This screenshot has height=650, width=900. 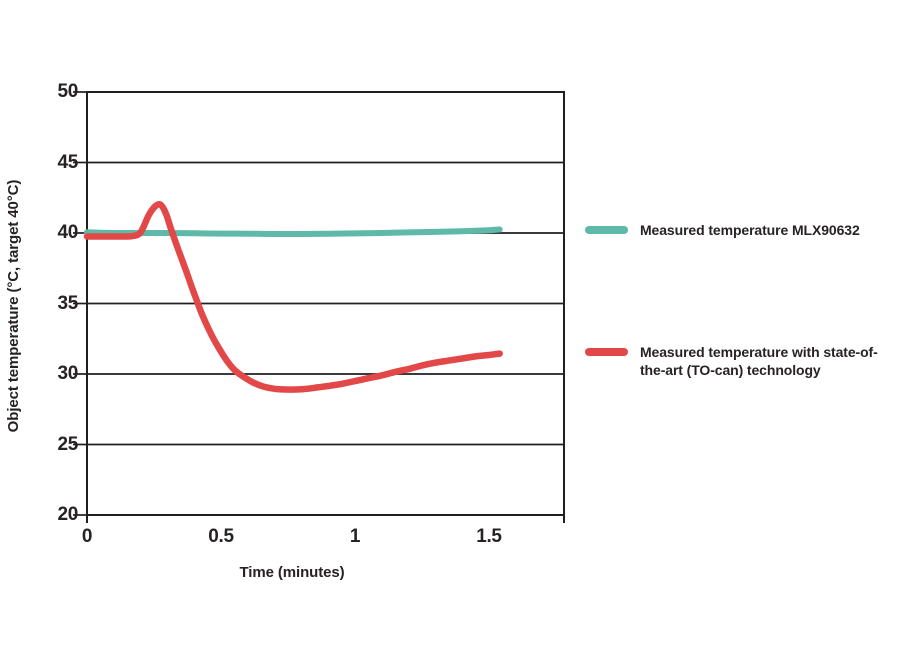 What do you see at coordinates (67, 514) in the screenshot?
I see `y-tick-label: 20` at bounding box center [67, 514].